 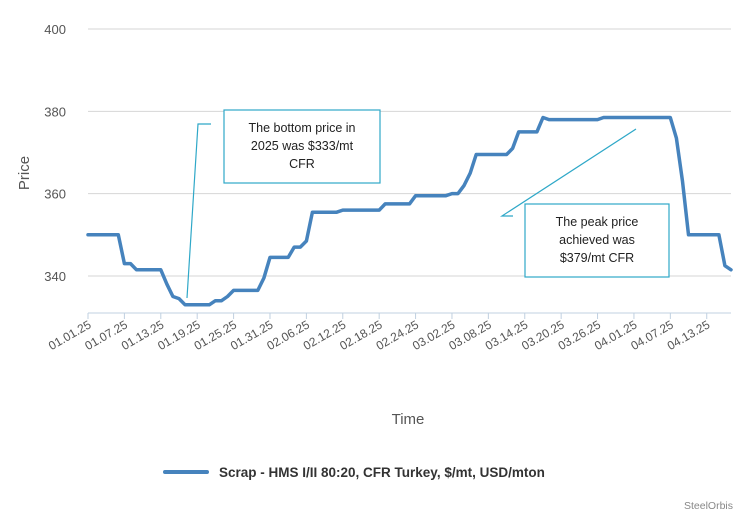 I want to click on annotation-text: The peak price, so click(x=597, y=222).